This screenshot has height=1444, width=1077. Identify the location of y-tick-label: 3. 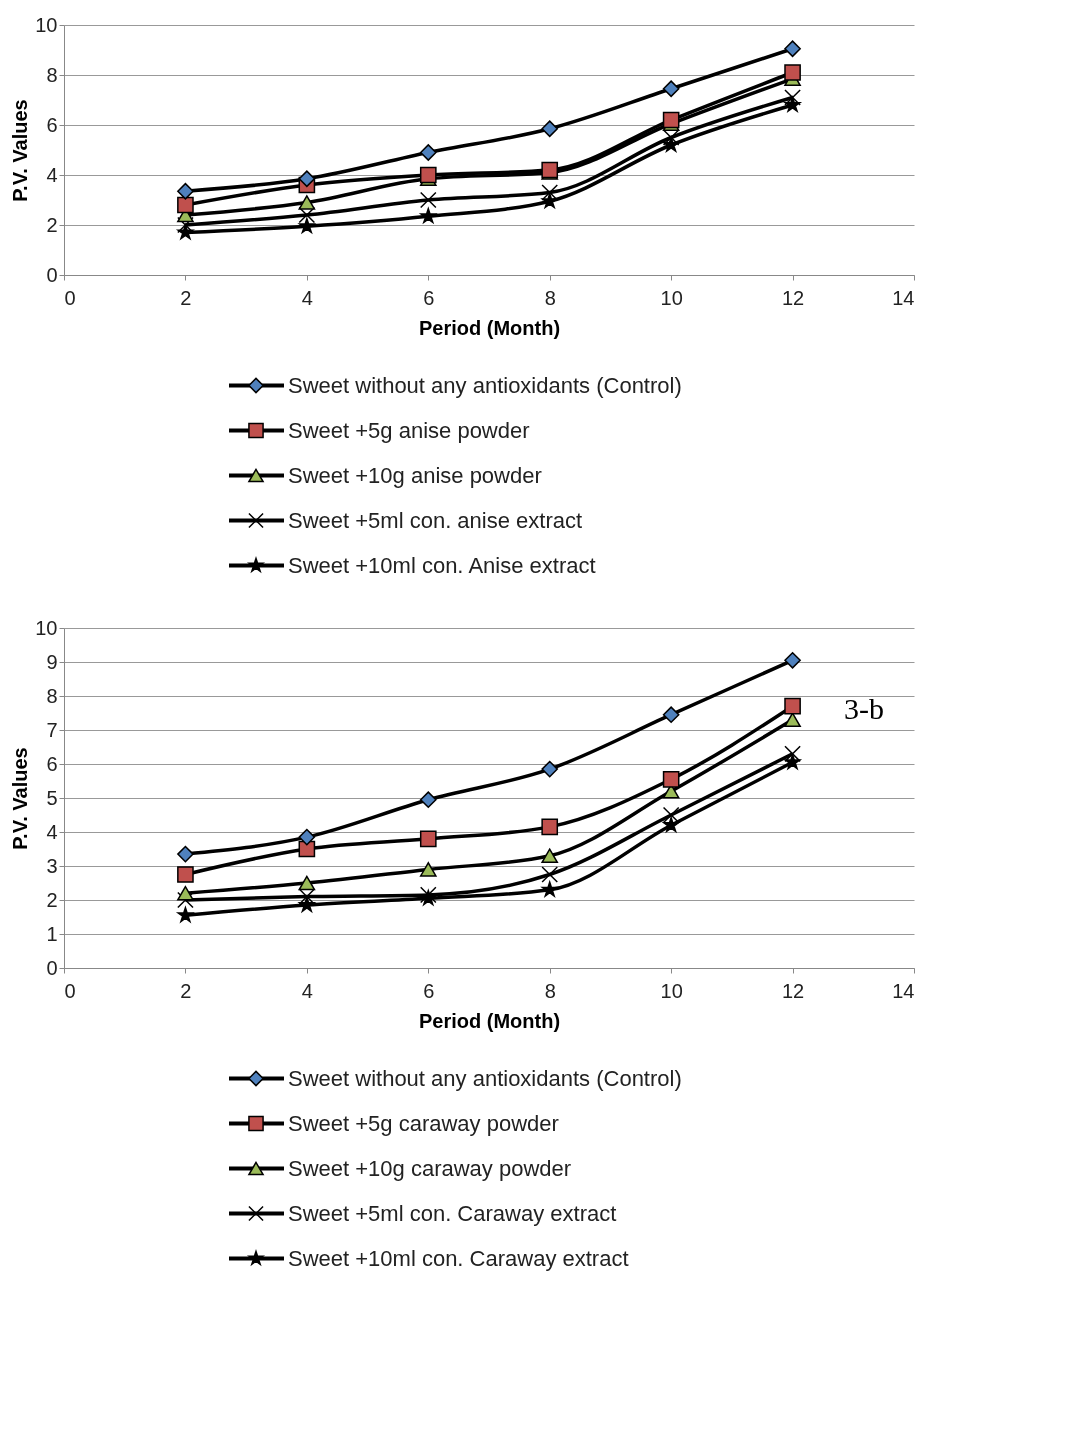
(52, 865).